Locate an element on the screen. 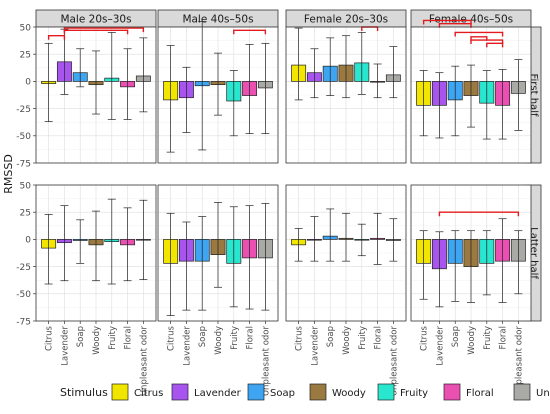  legend-swatch-soap is located at coordinates (256, 392).